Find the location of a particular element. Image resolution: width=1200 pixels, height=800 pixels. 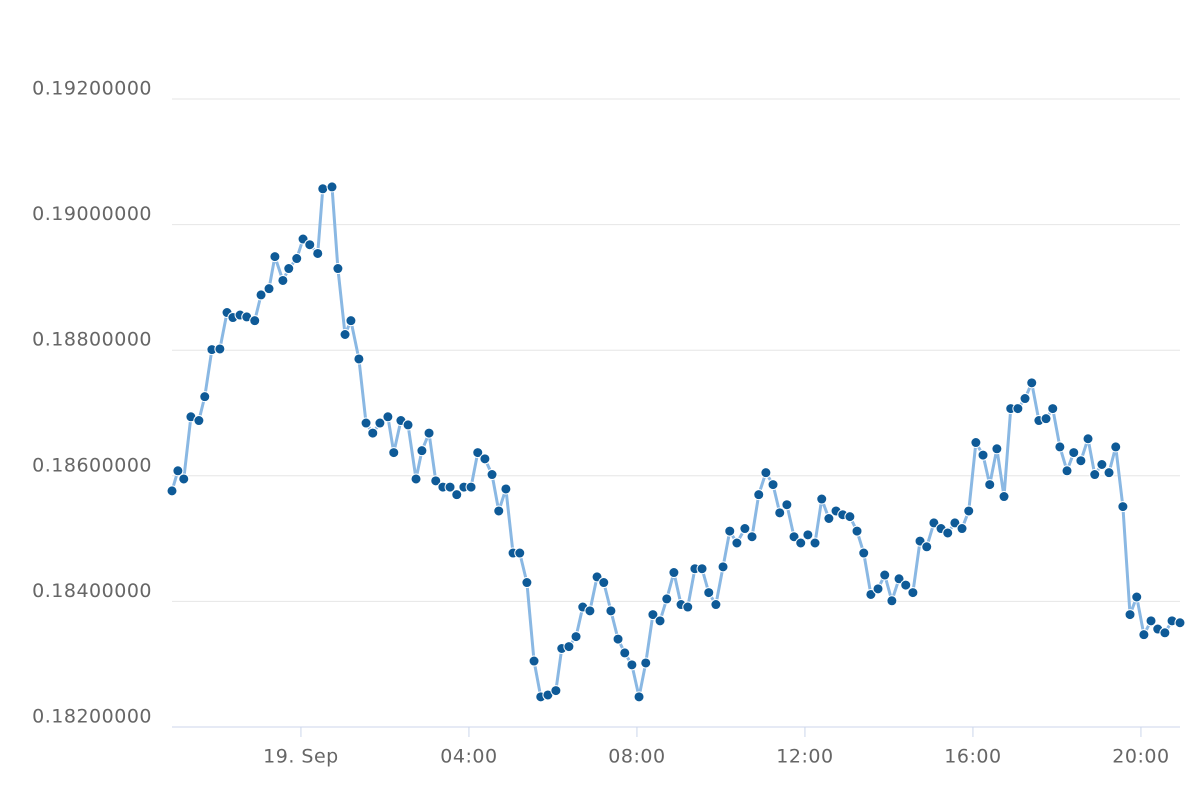

x-tick-label: 19. Sep is located at coordinates (301, 757).